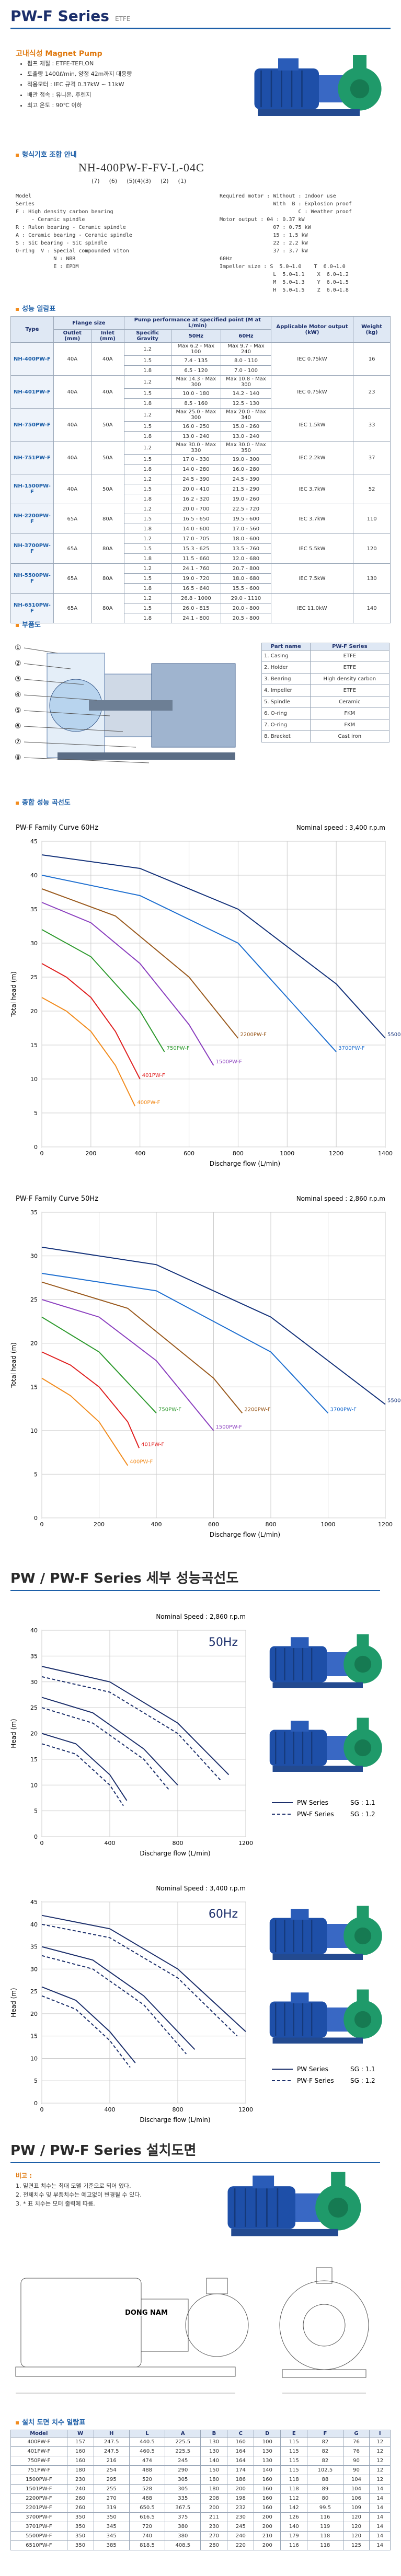 Image resolution: width=401 pixels, height=2576 pixels. What do you see at coordinates (201, 370) in the screenshot?
I see `table-row: 1.8 6.5 - 120 7.0 - 100` at bounding box center [201, 370].